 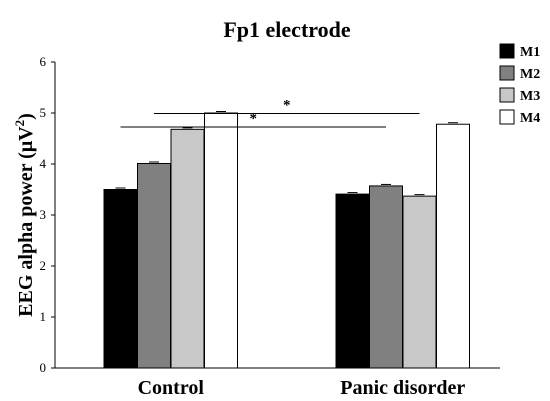 I want to click on y-tick-label: 3, so click(x=43, y=214).